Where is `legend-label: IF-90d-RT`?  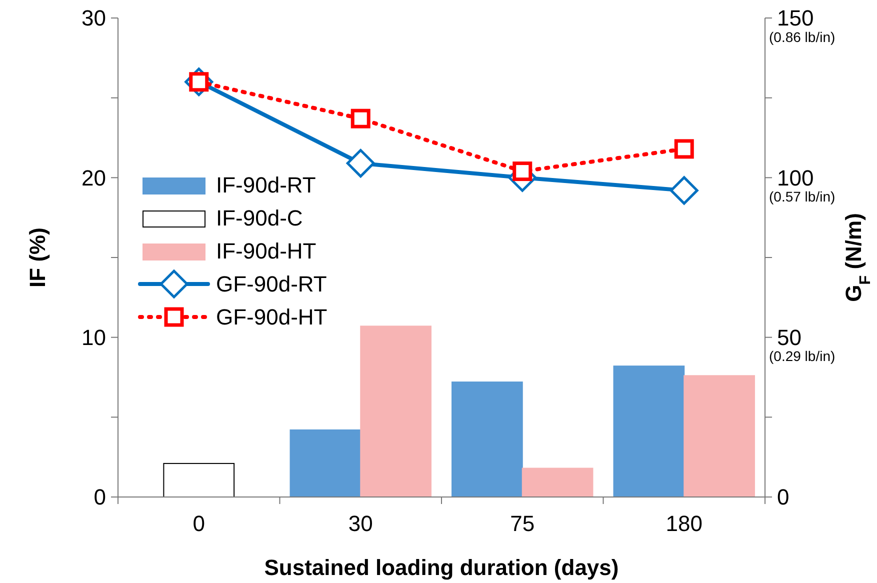
legend-label: IF-90d-RT is located at coordinates (266, 185).